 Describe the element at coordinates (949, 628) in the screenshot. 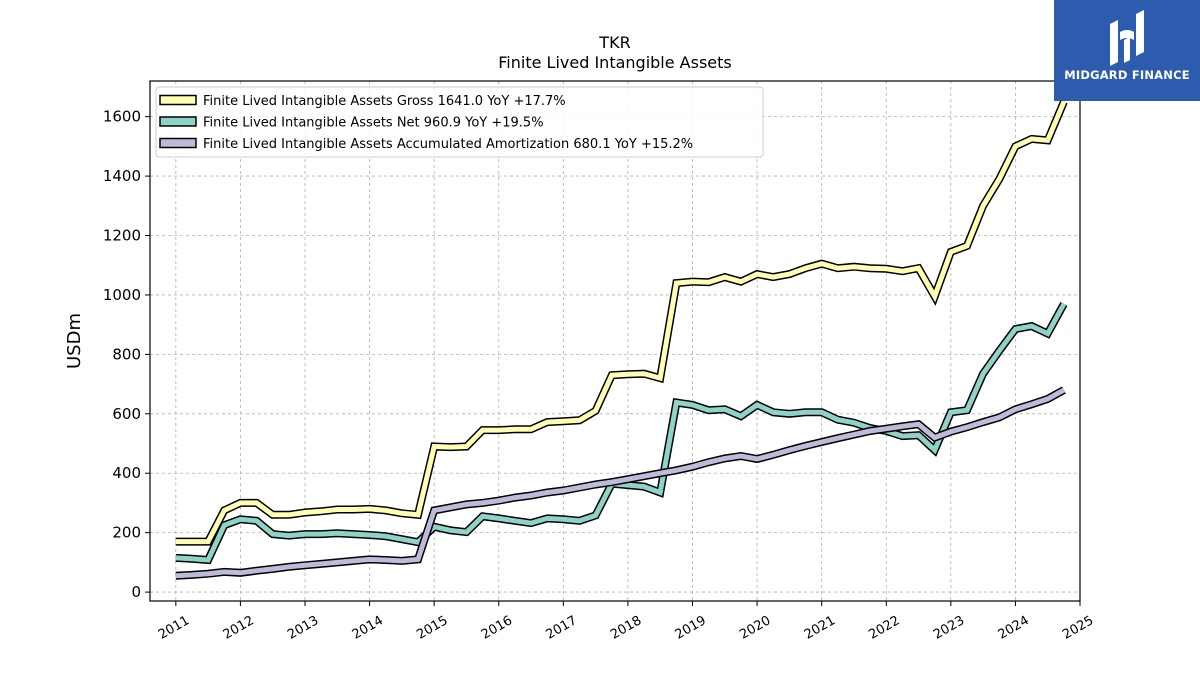

I see `x-tick-label: 2023` at that location.